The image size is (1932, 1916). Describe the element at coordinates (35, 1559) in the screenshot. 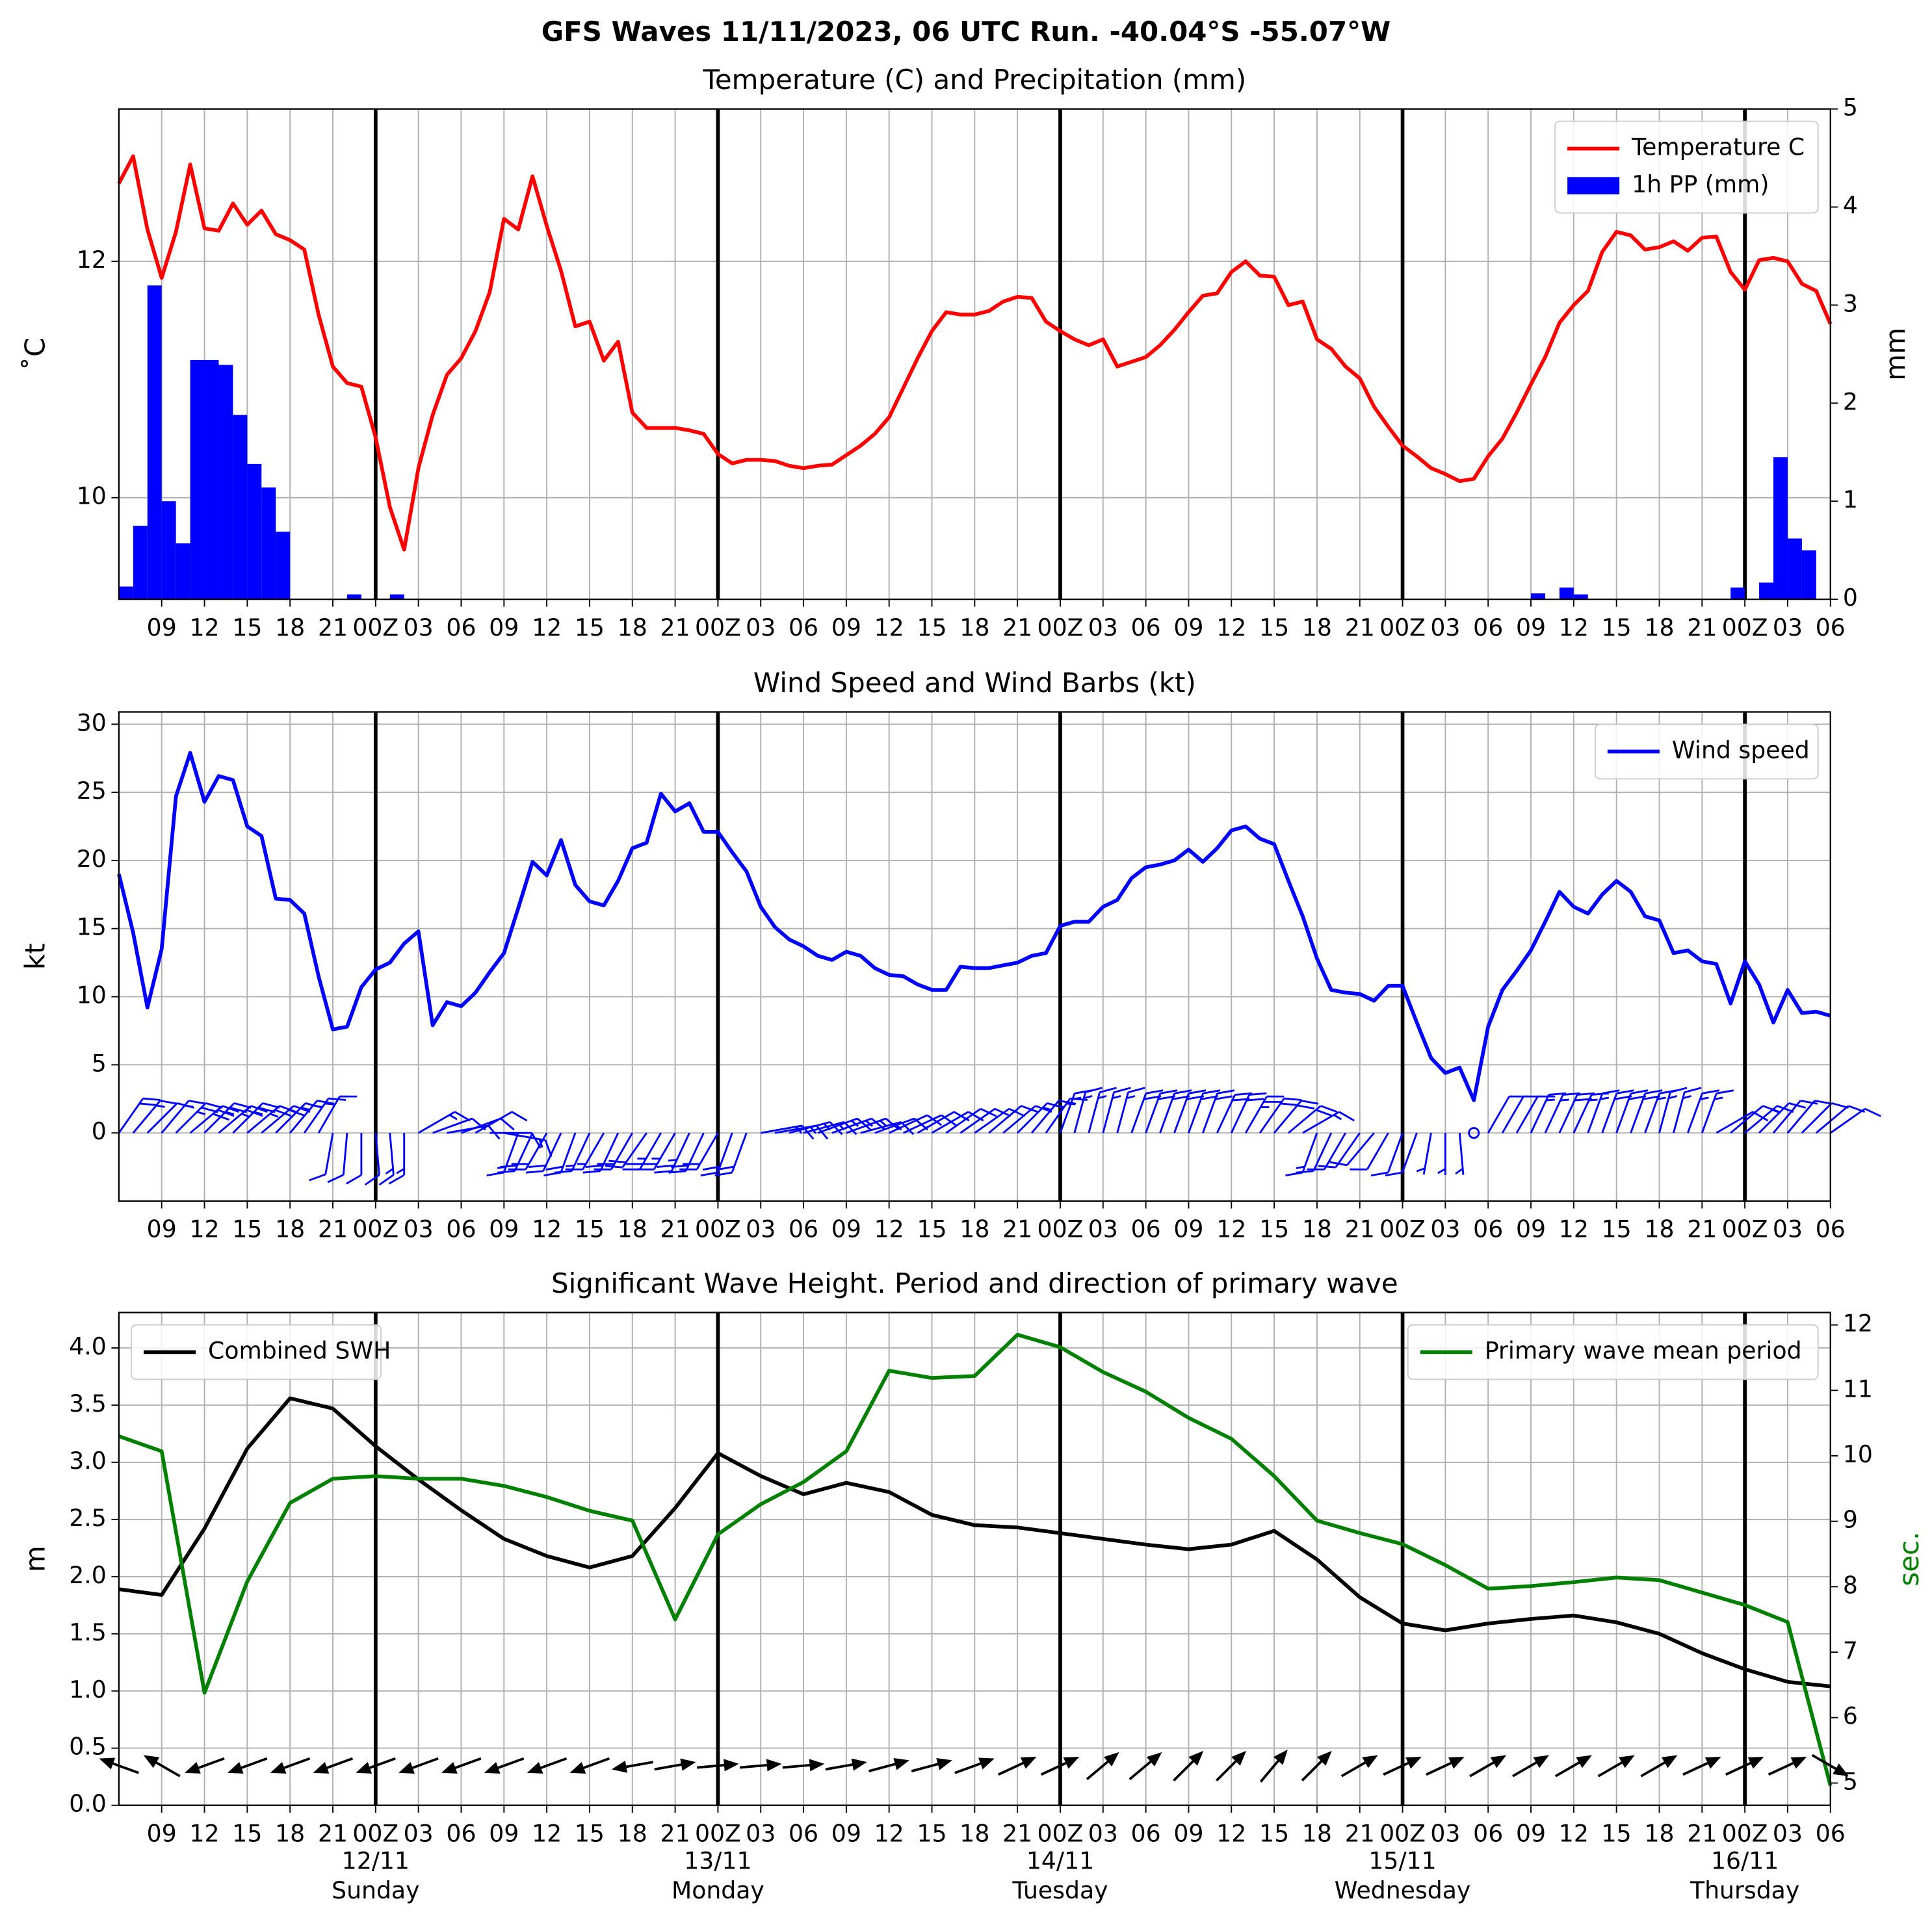

I see `y-axis-label: m` at that location.